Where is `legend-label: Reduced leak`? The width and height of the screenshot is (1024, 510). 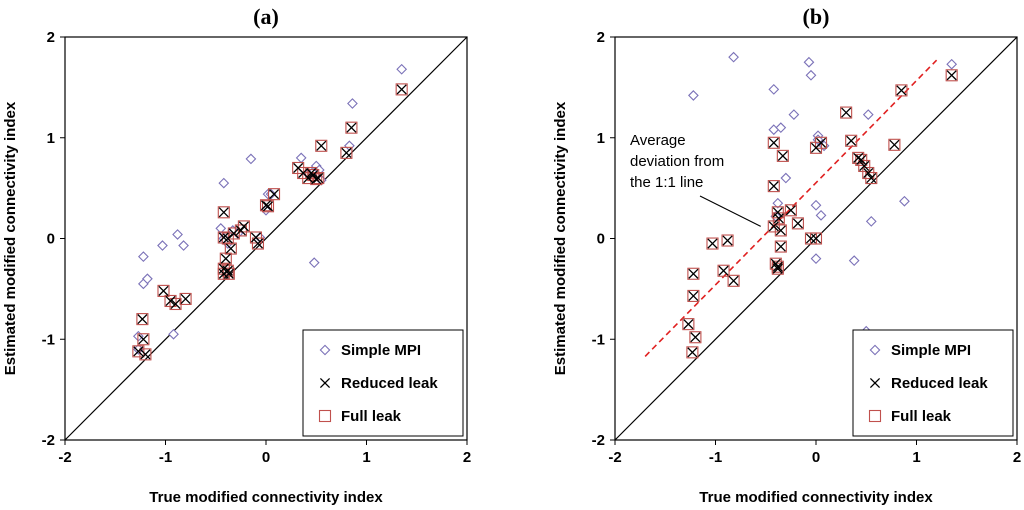 legend-label: Reduced leak is located at coordinates (939, 383).